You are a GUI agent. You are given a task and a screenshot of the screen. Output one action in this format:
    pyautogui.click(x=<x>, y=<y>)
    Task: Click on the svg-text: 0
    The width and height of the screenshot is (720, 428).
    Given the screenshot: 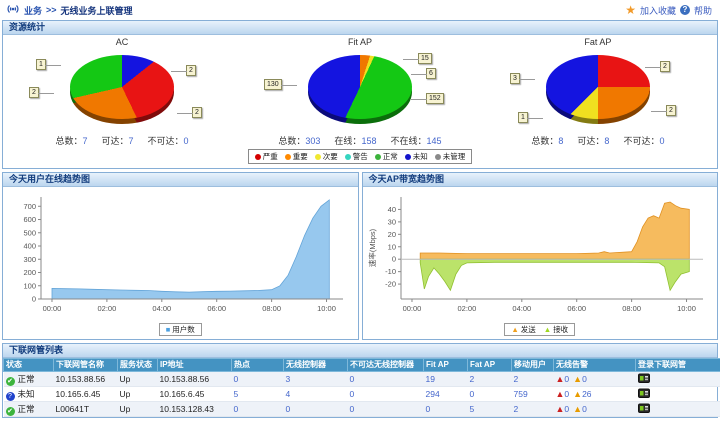 What is the action you would take?
    pyautogui.click(x=394, y=259)
    